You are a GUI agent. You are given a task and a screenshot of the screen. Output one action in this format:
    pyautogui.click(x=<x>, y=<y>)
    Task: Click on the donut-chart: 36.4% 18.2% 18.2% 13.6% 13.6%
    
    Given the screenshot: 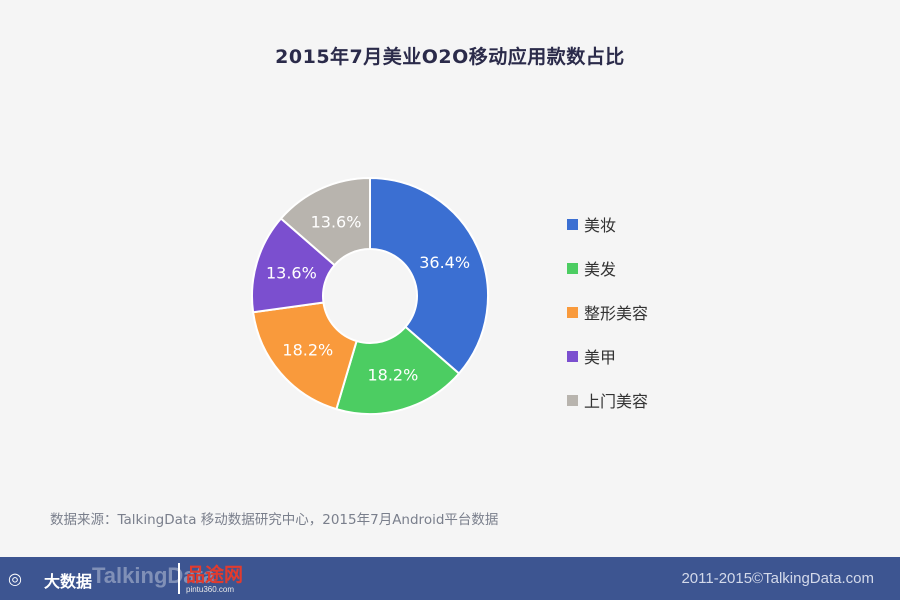 What is the action you would take?
    pyautogui.click(x=370, y=295)
    